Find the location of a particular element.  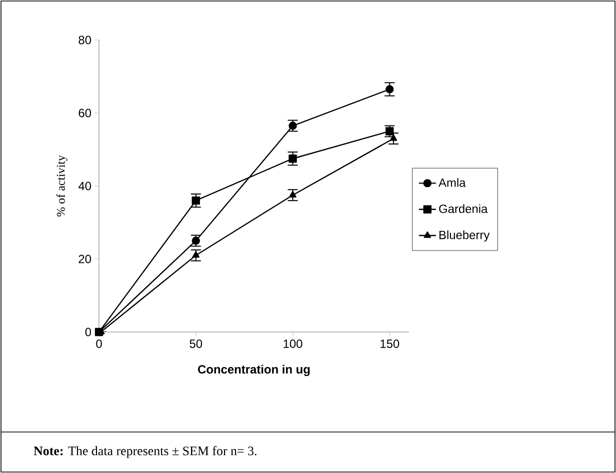

x-tick-label: 100 is located at coordinates (293, 344).